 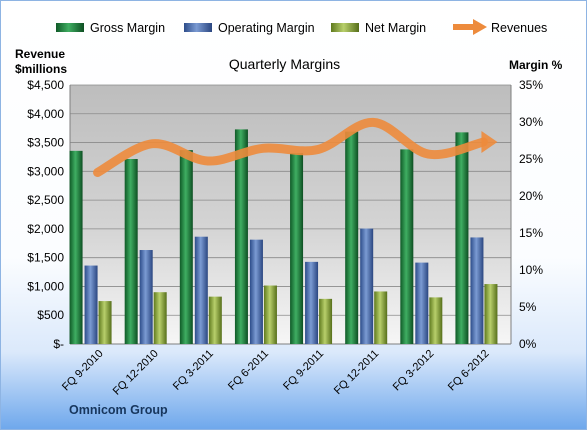 What do you see at coordinates (536, 65) in the screenshot?
I see `y-right-axis-label: Margin %` at bounding box center [536, 65].